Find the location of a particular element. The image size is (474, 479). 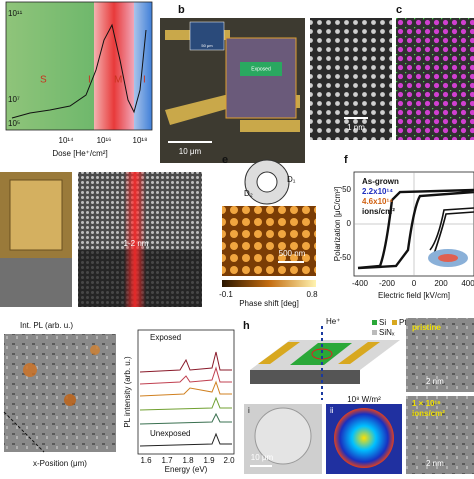

x-tick-label: 1.8 is located at coordinates (188, 460).